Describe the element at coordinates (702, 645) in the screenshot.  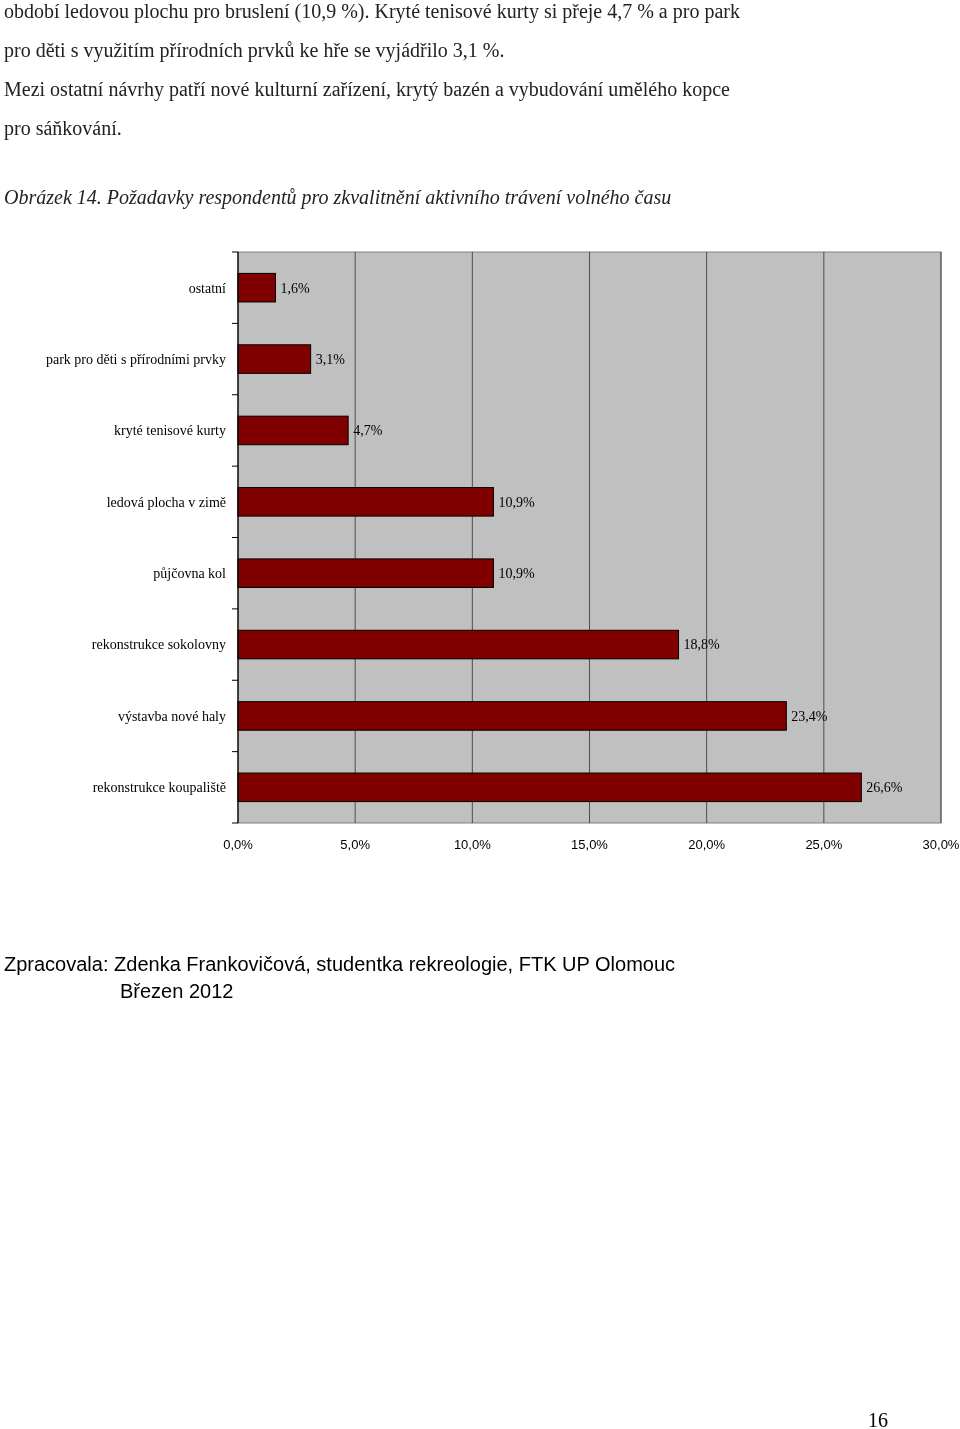
I see `data-label: 18,8%` at that location.